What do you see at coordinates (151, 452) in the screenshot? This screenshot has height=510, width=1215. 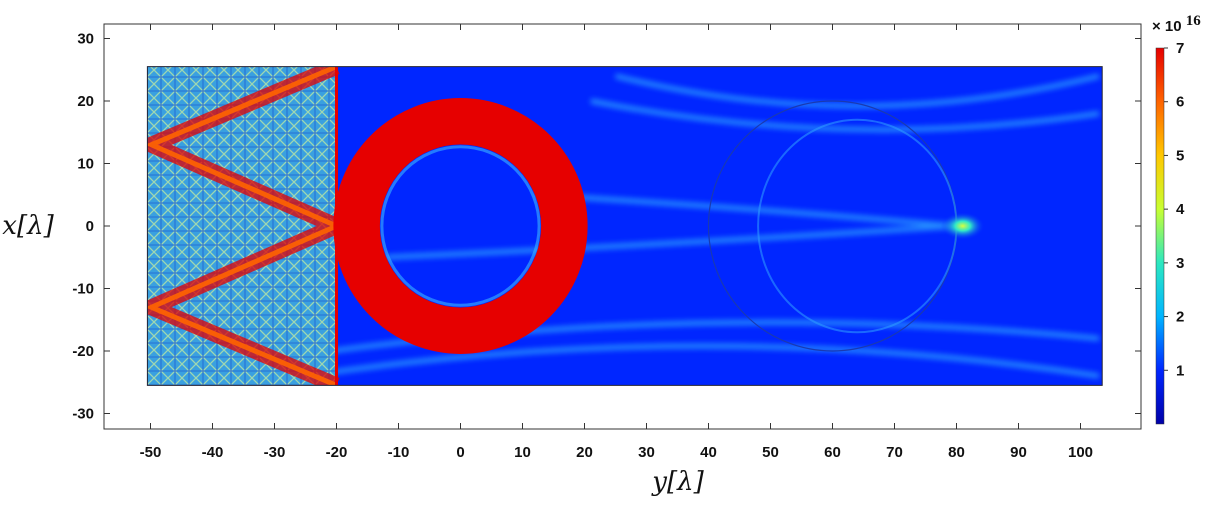 I see `x-tick-label-0: -50` at bounding box center [151, 452].